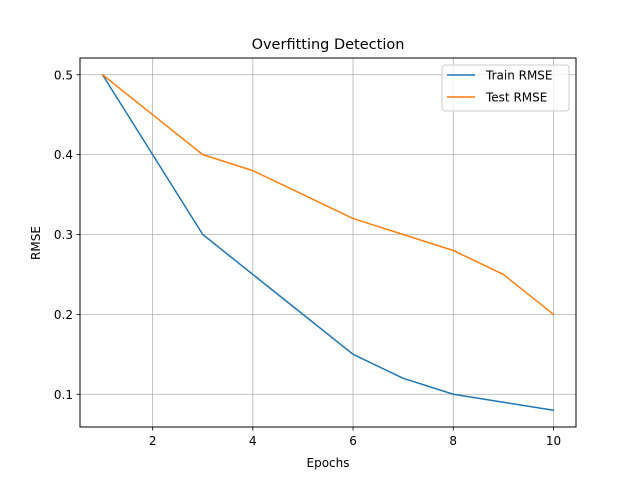  I want to click on legend: Train RMSE Test RMSE, so click(505, 88).